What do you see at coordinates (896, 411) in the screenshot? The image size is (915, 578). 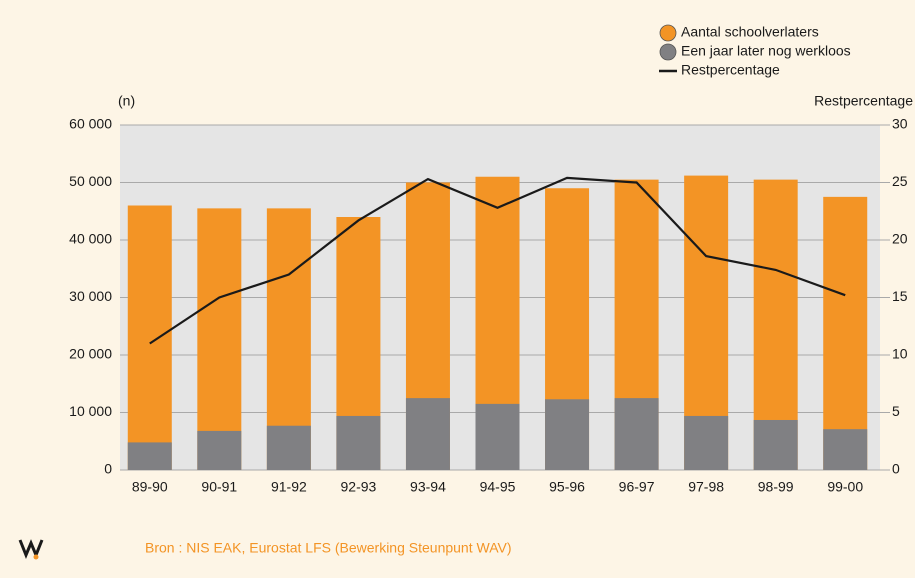 I see `y2-tick-label: 5` at bounding box center [896, 411].